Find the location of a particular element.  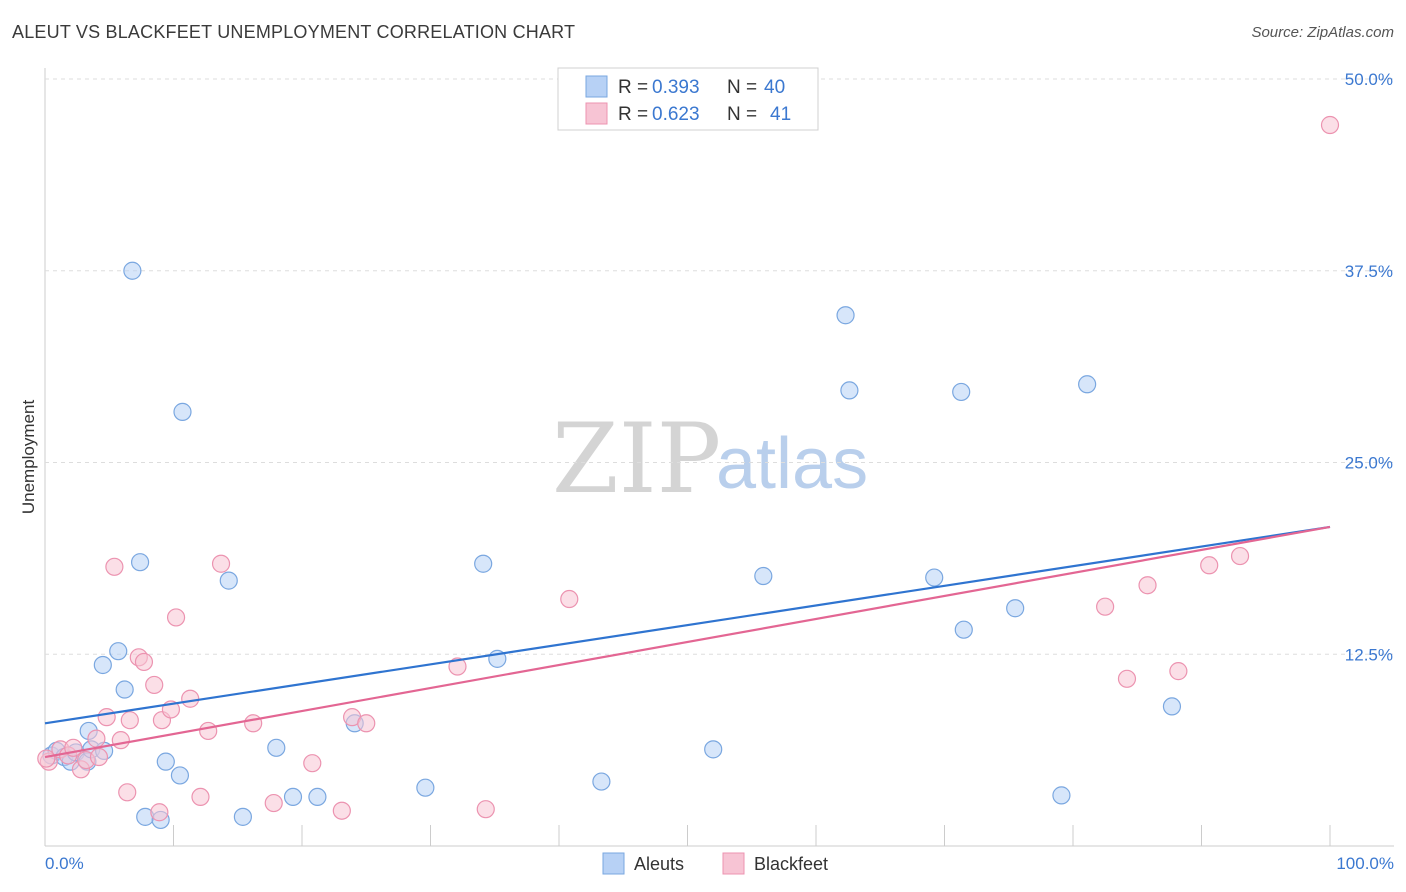

bottom-legend-swatch-blackfeet is located at coordinates (733, 863).